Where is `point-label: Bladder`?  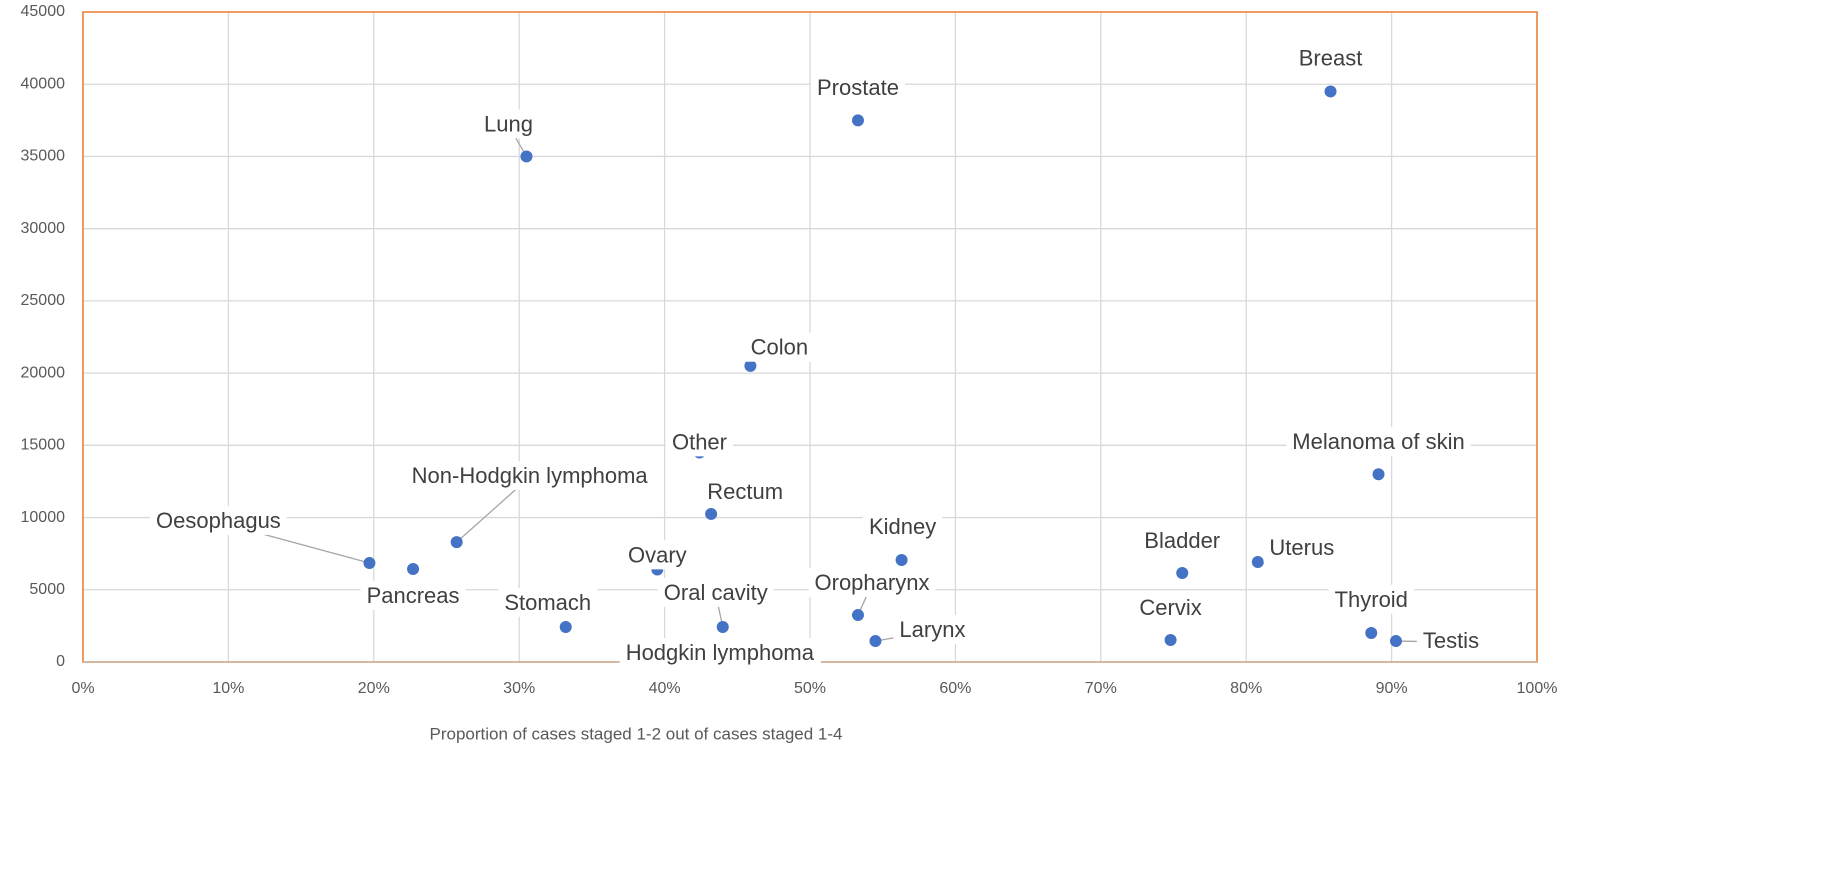
point-label: Bladder is located at coordinates (1182, 540).